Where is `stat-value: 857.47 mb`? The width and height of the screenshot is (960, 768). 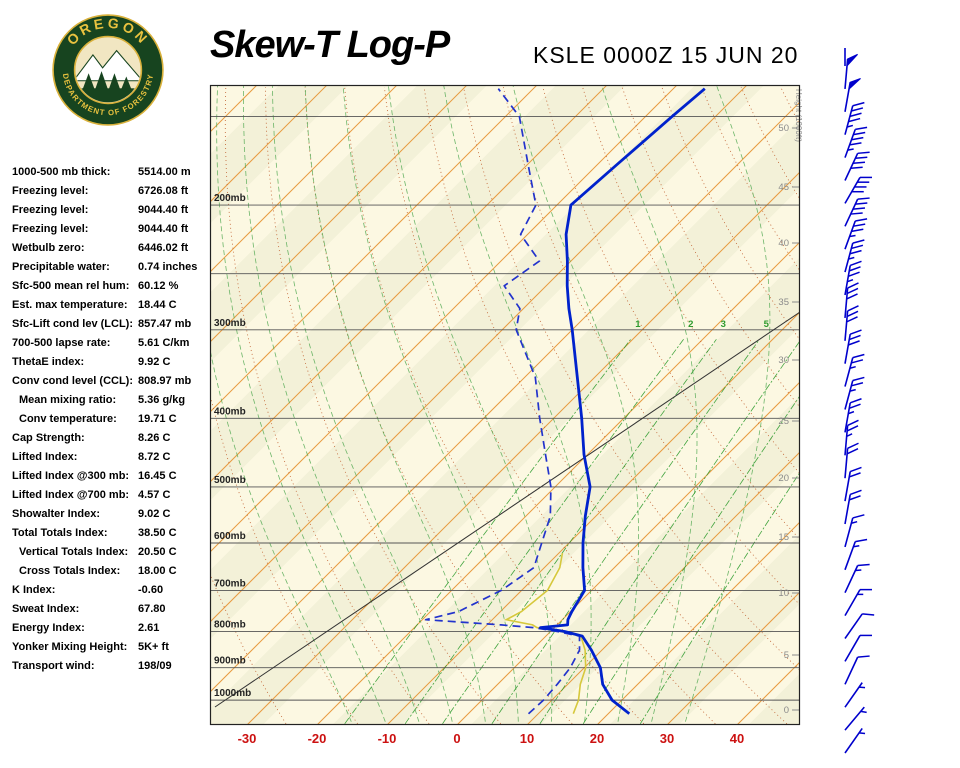 stat-value: 857.47 mb is located at coordinates (165, 324).